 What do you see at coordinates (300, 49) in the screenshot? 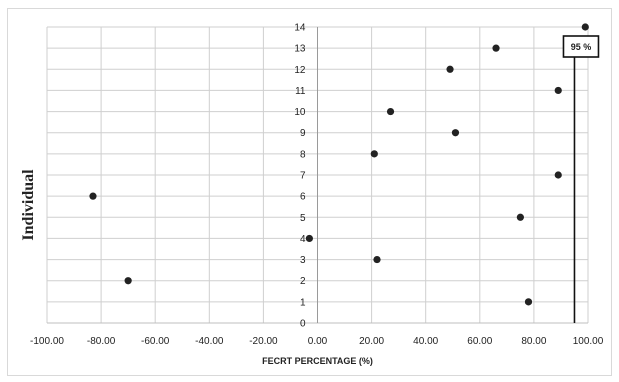
I see `y-tick-label: 13` at bounding box center [300, 49].